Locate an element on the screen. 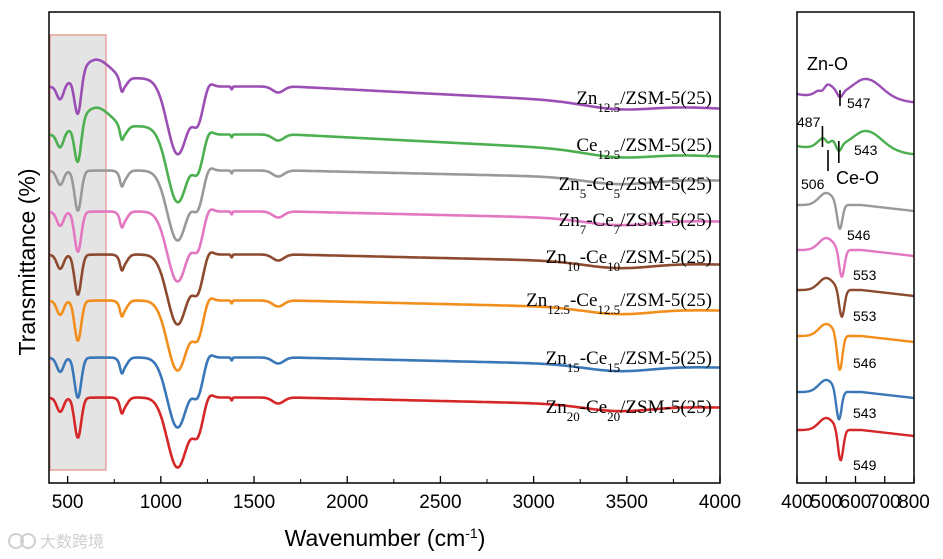 Image resolution: width=943 pixels, height=559 pixels. series-label-zn7-ce7-zsm-5-25-part: /ZSM-5(25) is located at coordinates (666, 220).